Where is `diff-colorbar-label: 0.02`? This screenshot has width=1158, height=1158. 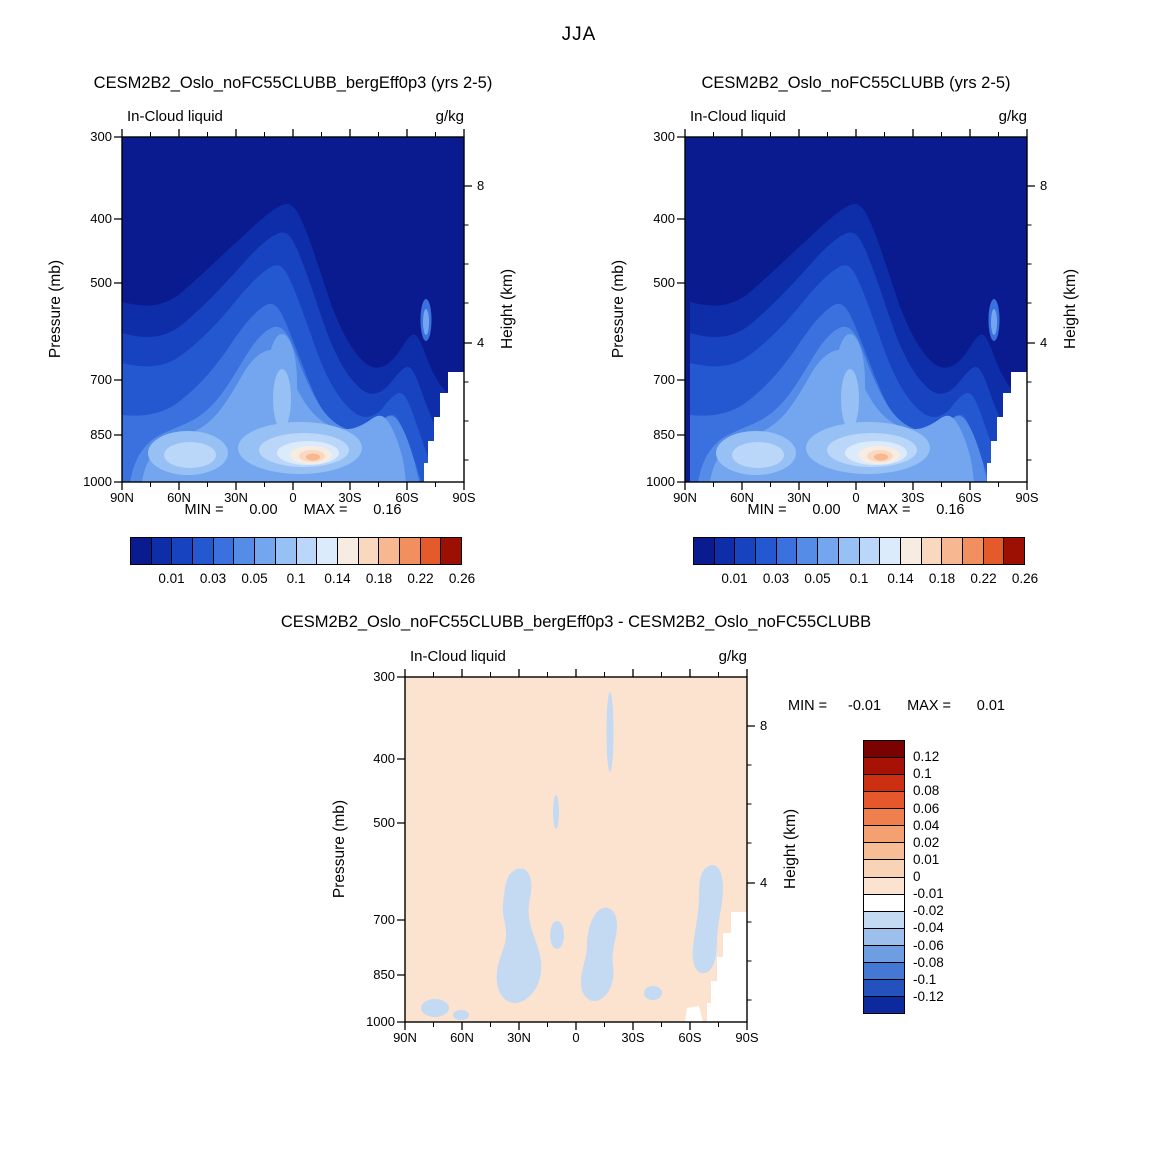
diff-colorbar-label: 0.02 is located at coordinates (926, 842).